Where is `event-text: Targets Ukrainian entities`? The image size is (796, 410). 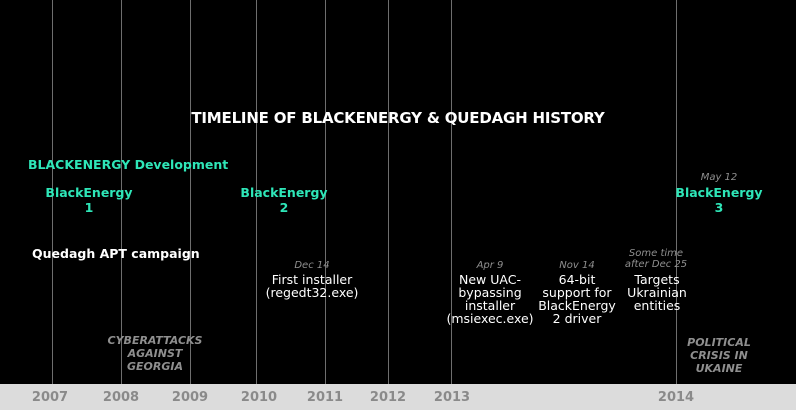 event-text: Targets Ukrainian entities is located at coordinates (657, 292).